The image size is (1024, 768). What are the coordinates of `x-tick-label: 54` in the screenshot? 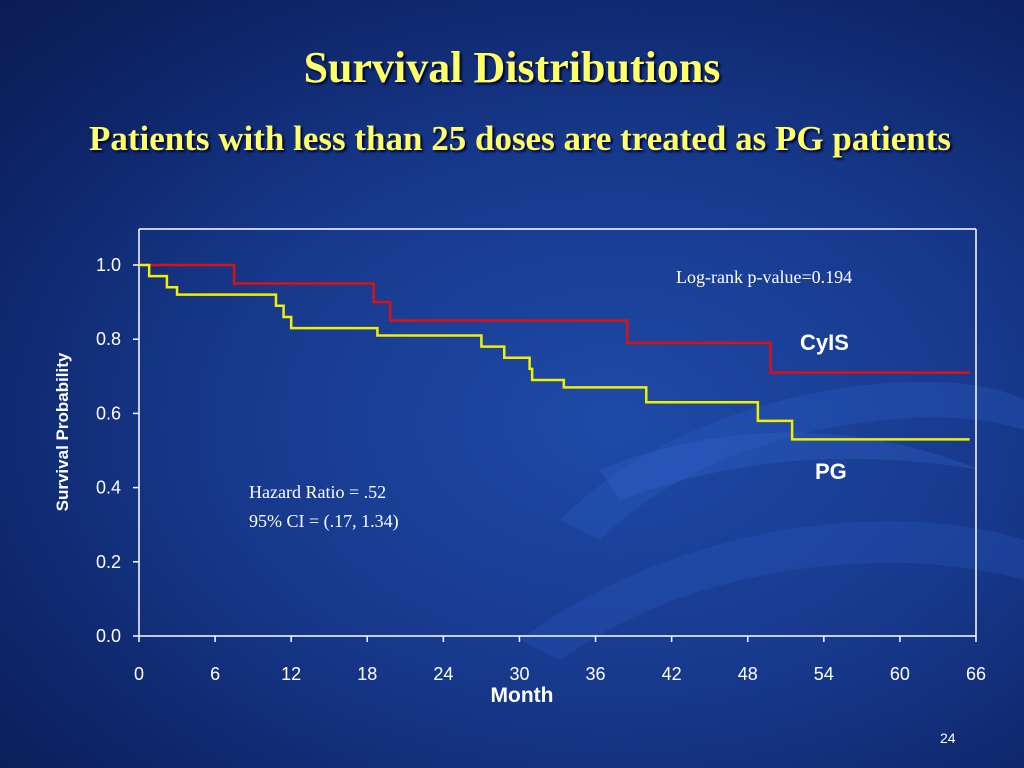 It's located at (824, 674).